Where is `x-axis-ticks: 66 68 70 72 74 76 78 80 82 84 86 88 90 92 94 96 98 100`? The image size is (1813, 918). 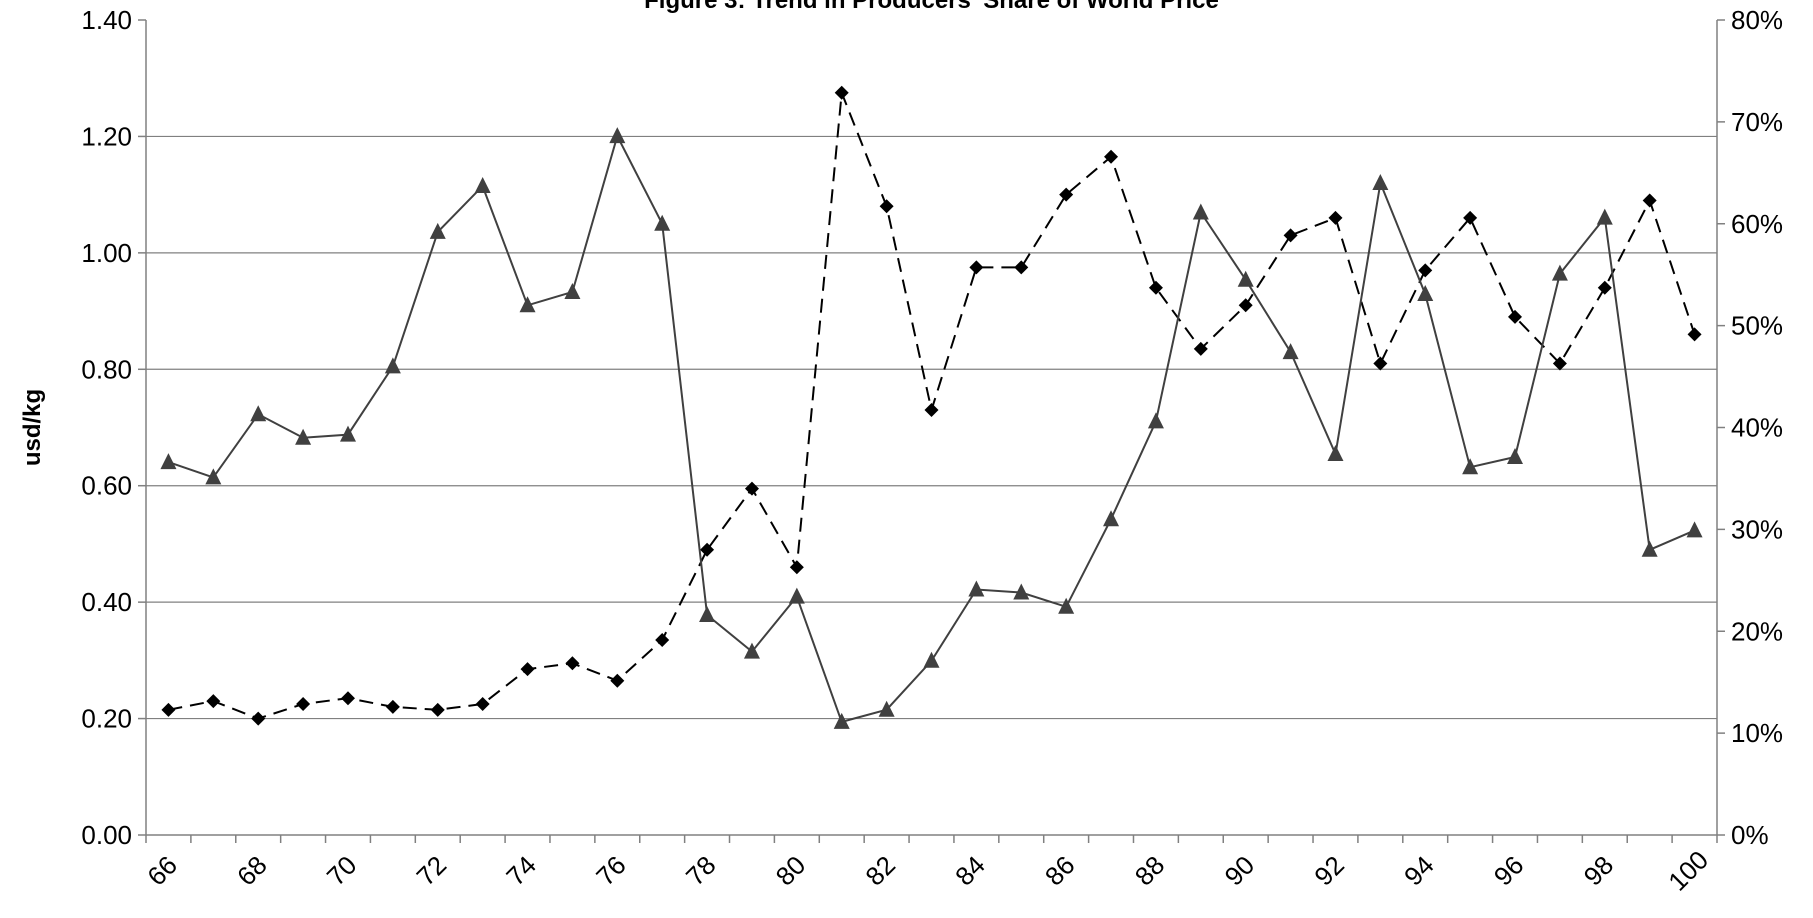
x-axis-ticks: 66 68 70 72 74 76 78 80 82 84 86 88 90 92 94 96 98 100 is located at coordinates (929, 866).